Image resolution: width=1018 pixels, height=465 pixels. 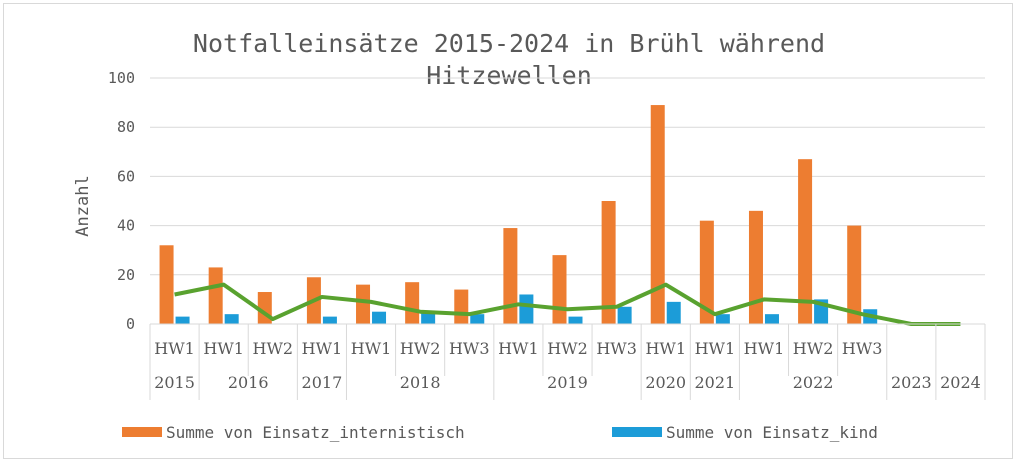 I want to click on x-tick-year: 2024, so click(x=960, y=382).